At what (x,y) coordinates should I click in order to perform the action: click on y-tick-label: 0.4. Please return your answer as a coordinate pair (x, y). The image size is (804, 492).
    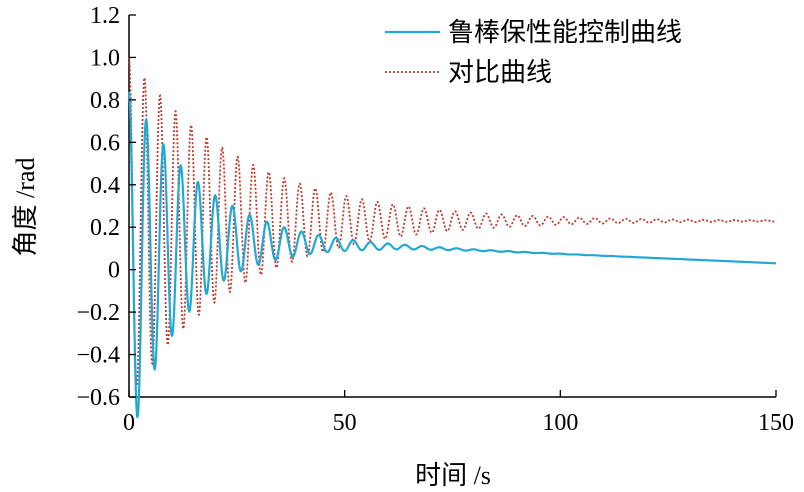
    Looking at the image, I should click on (105, 186).